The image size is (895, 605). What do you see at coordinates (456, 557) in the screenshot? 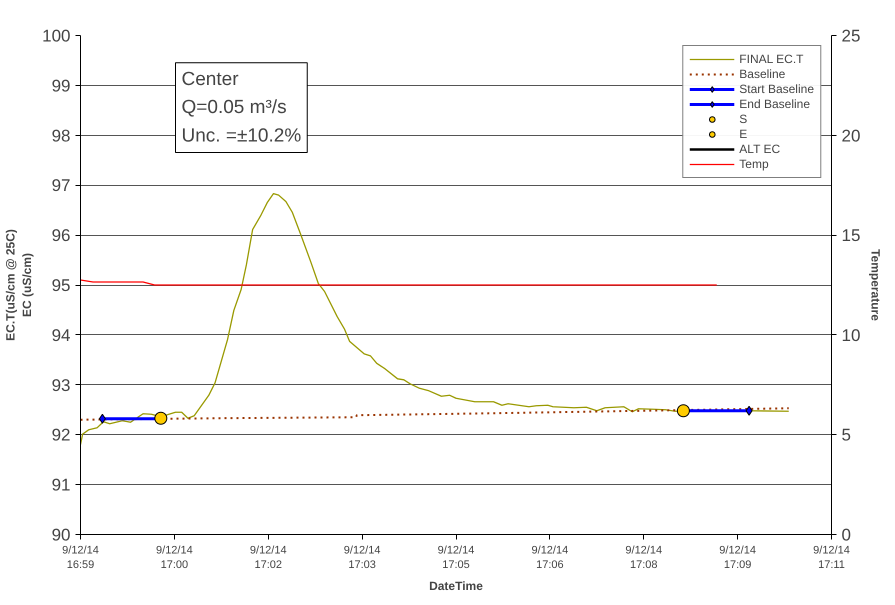
I see `x-tick-label: 9/12/14 17:05` at bounding box center [456, 557].